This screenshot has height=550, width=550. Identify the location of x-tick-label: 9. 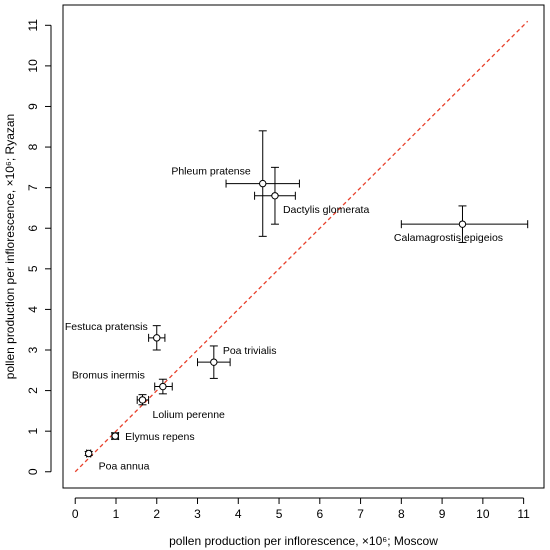
(442, 514).